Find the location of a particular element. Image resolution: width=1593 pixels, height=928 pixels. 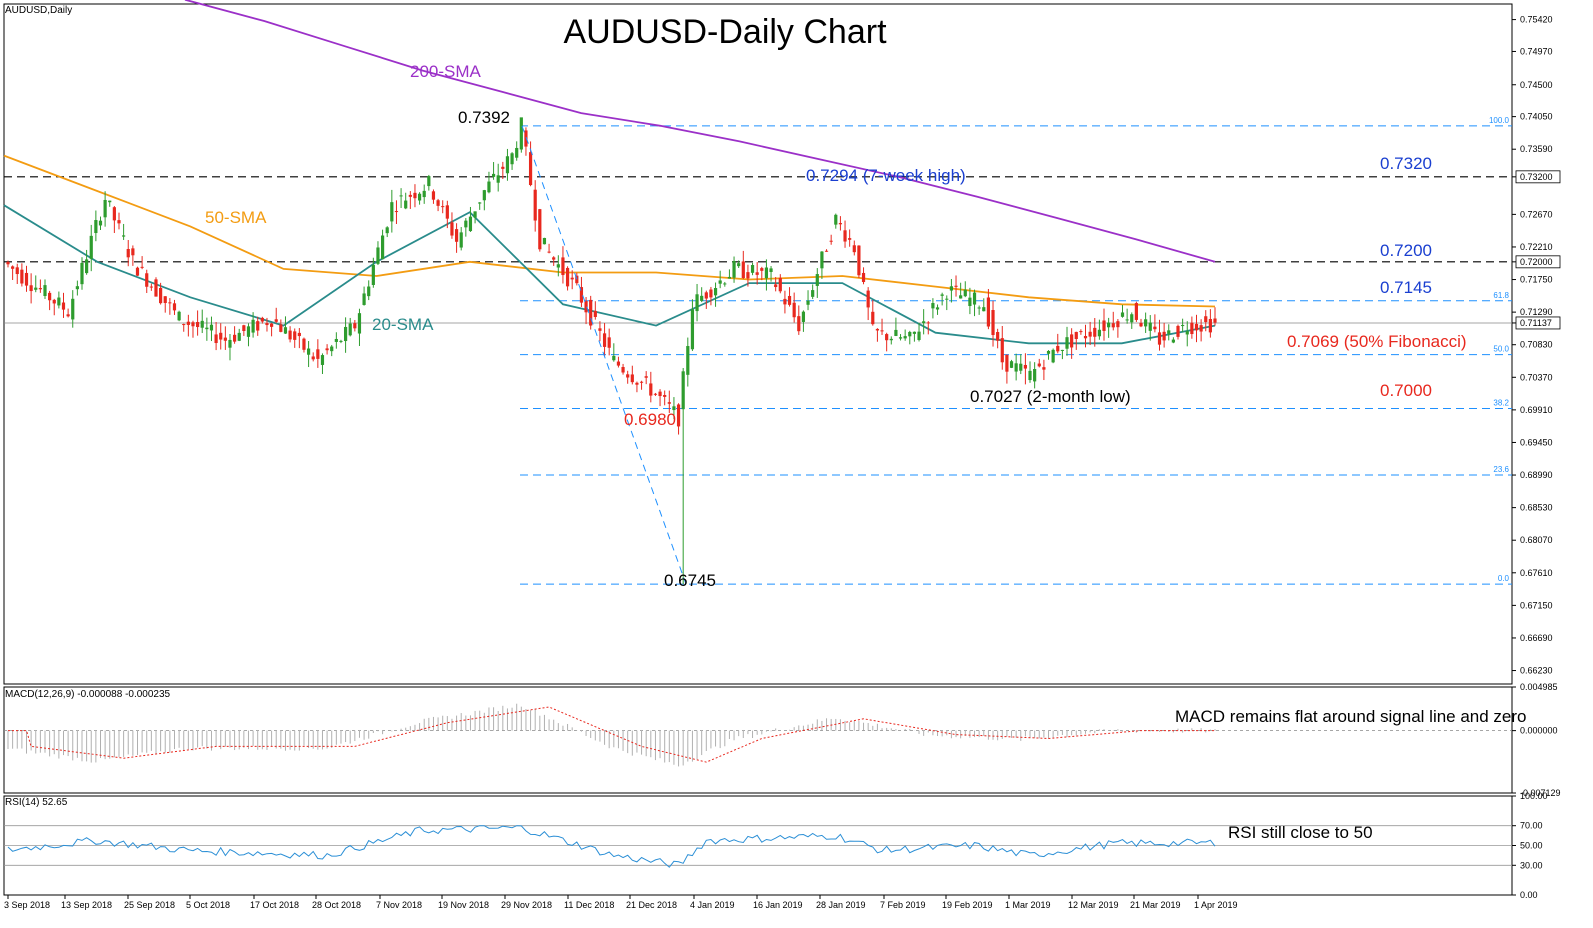

price-tick-label: 0.67150 is located at coordinates (1536, 605).